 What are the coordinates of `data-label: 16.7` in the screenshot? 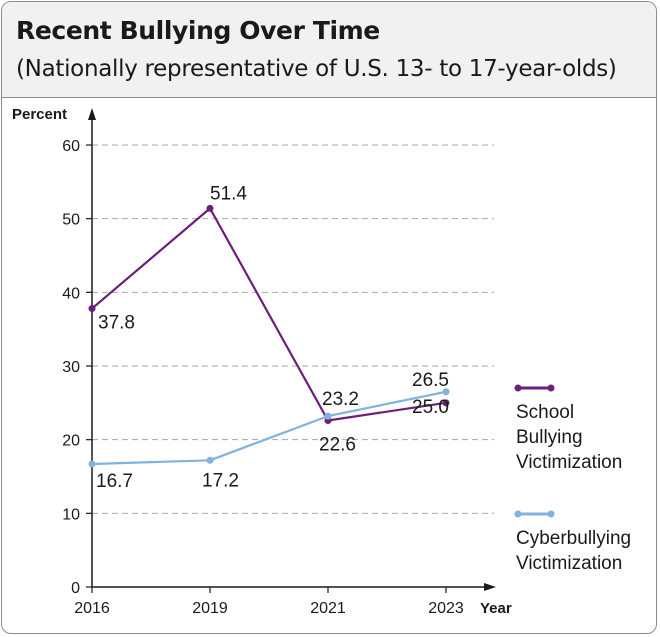 It's located at (114, 481).